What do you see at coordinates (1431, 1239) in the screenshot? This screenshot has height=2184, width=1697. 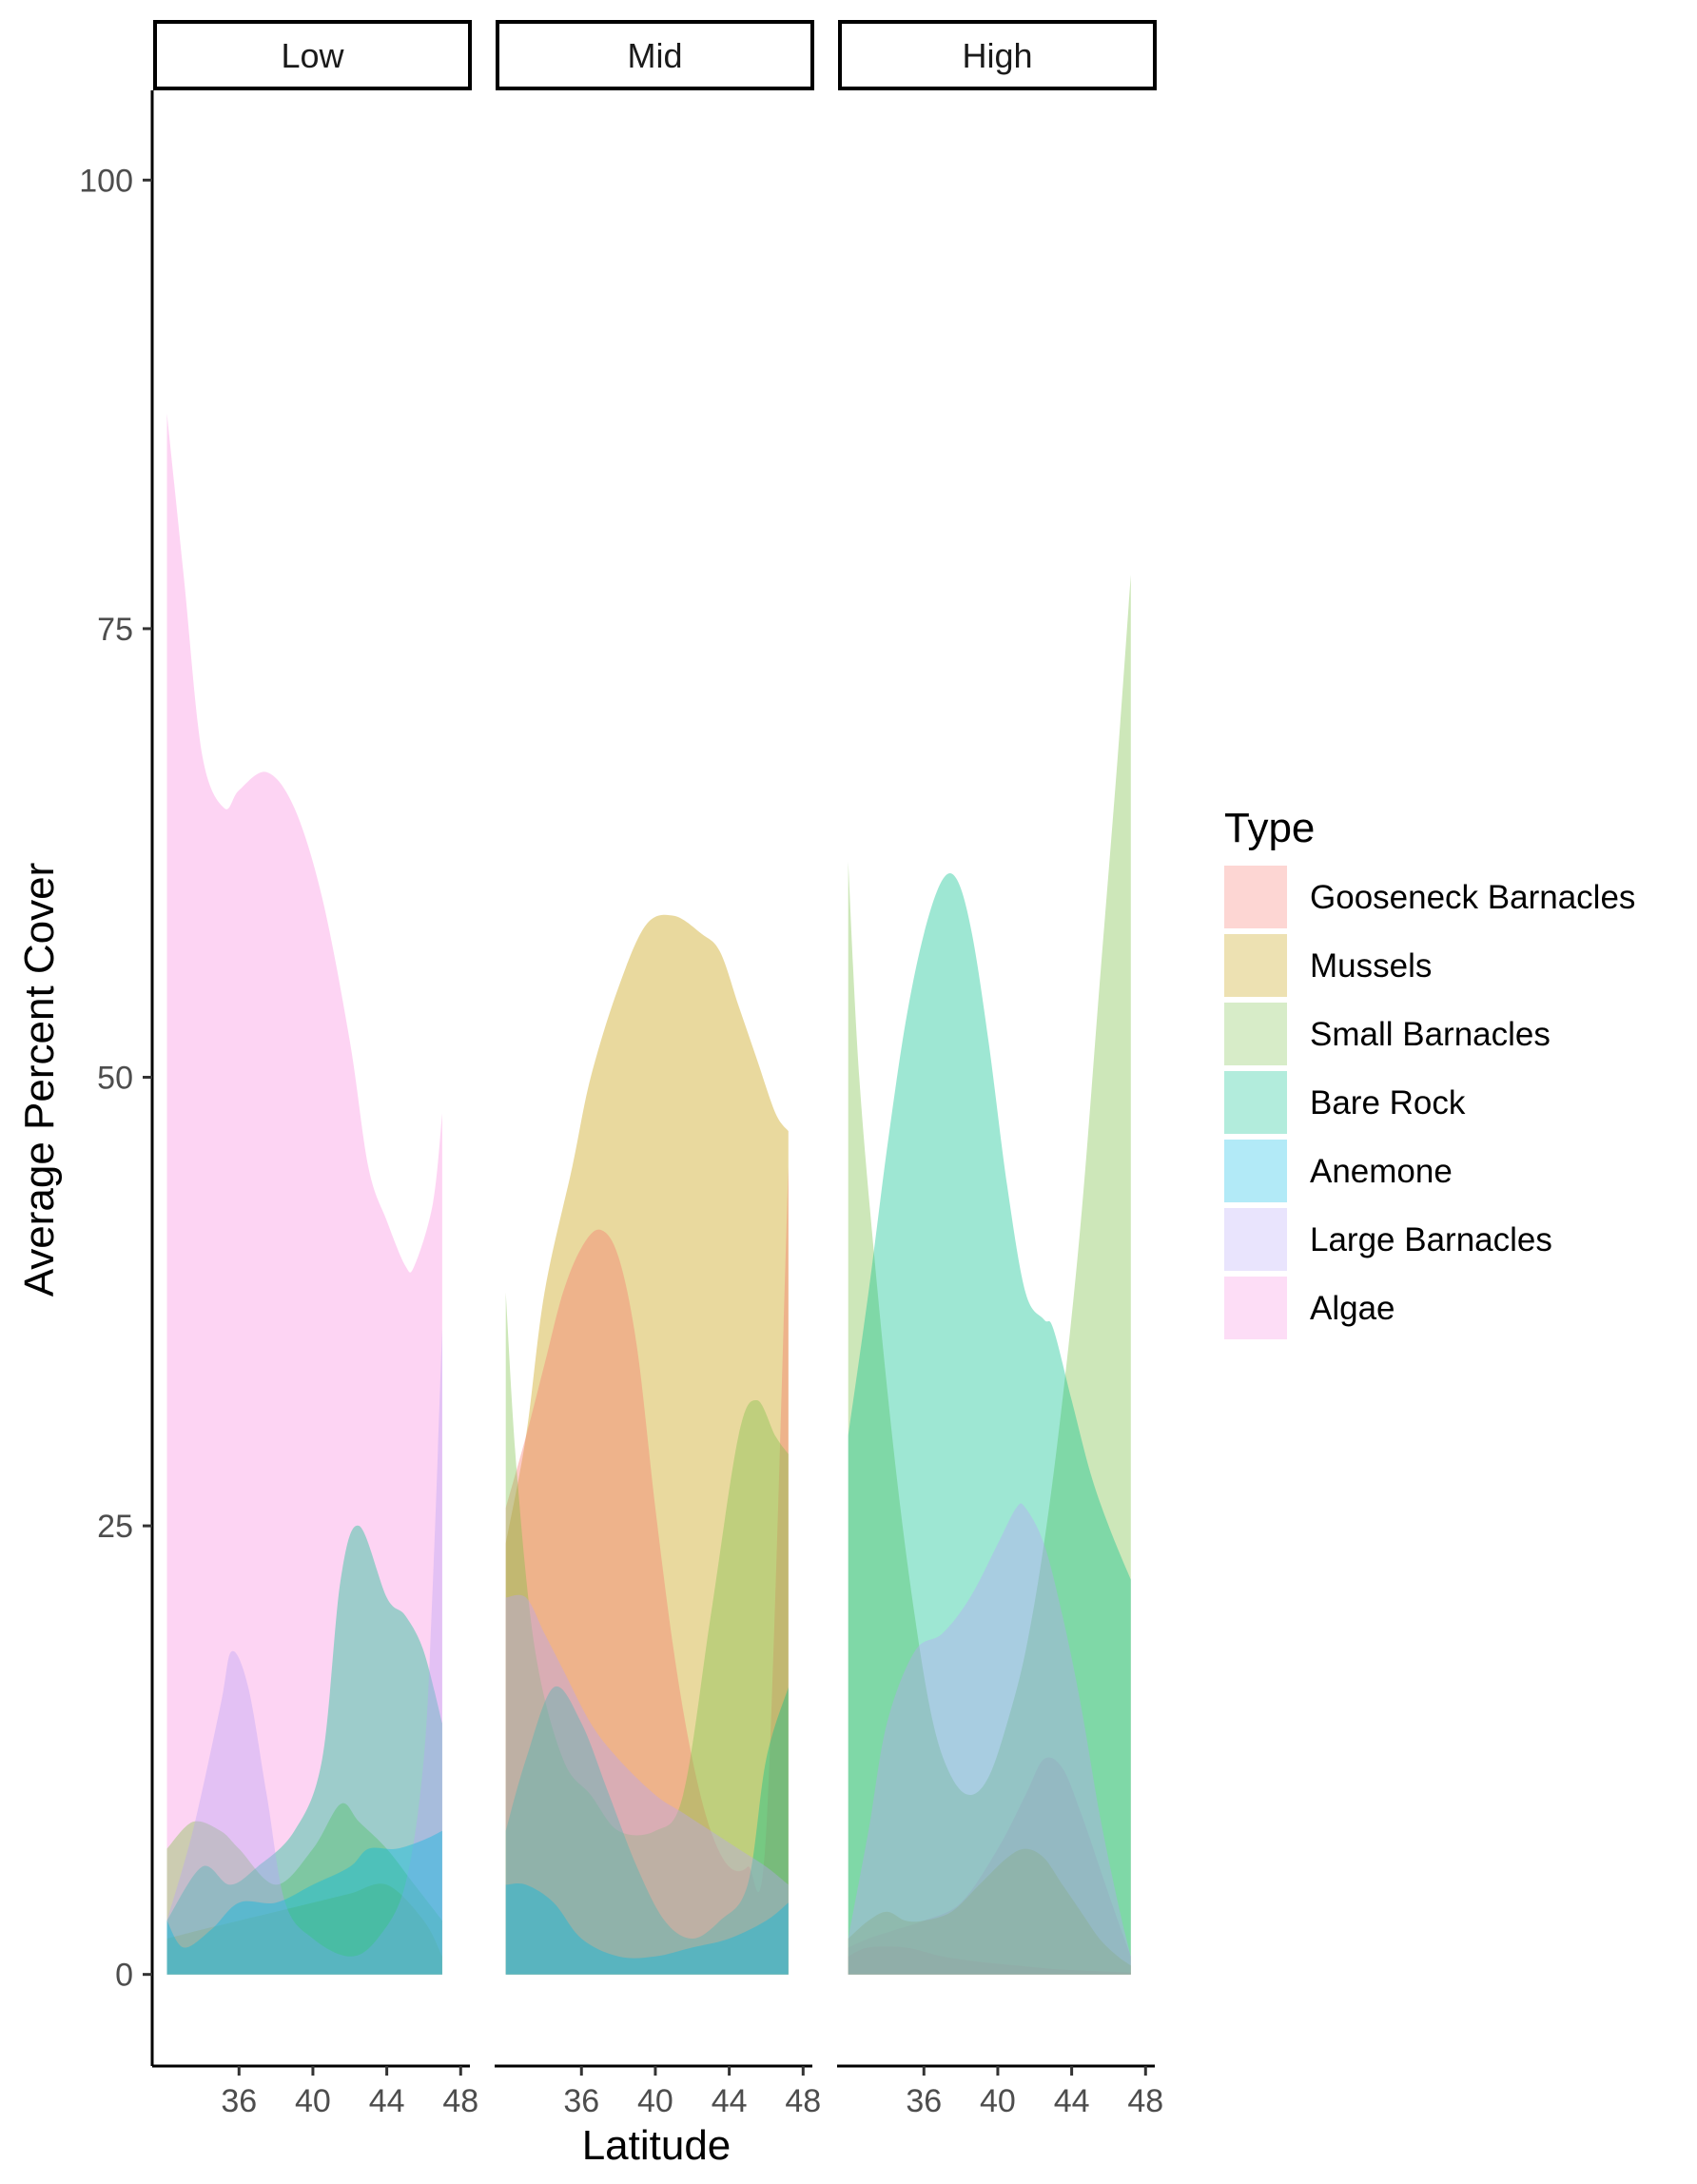 I see `legend-label: Large Barnacles` at bounding box center [1431, 1239].